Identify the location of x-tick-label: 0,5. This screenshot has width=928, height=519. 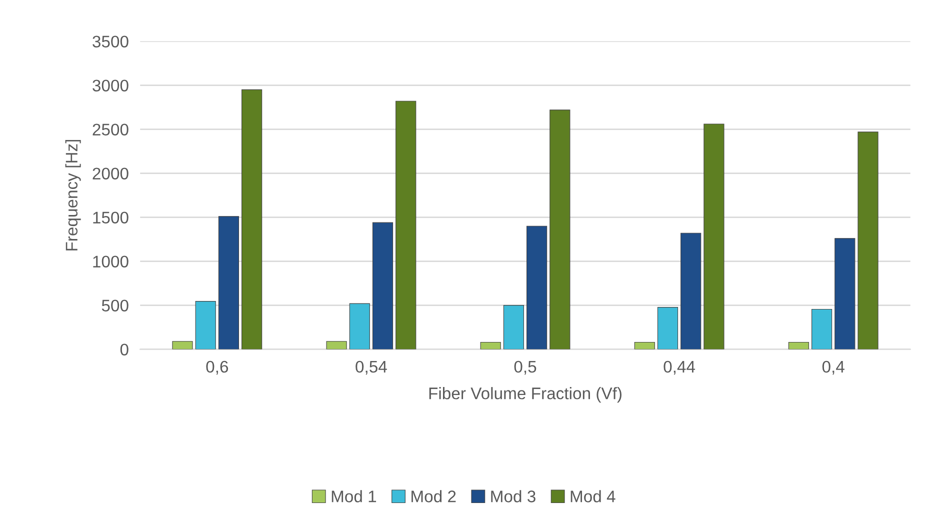
(525, 367).